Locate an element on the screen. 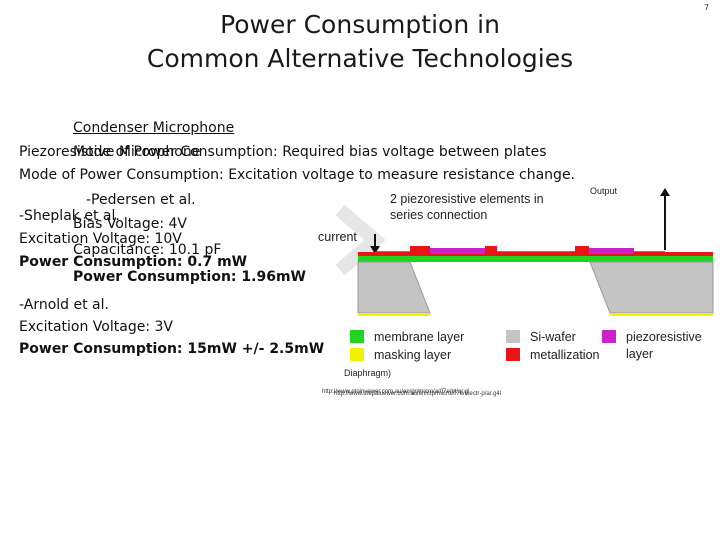 Image resolution: width=720 pixels, height=540 pixels. piezo-element-left is located at coordinates (457, 251).